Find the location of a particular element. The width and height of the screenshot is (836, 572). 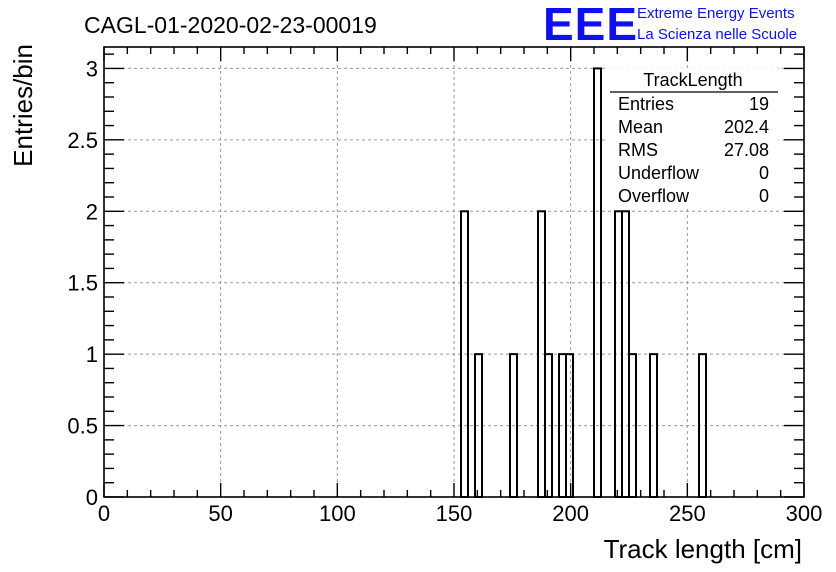

x-tick-label: 150 is located at coordinates (454, 513).